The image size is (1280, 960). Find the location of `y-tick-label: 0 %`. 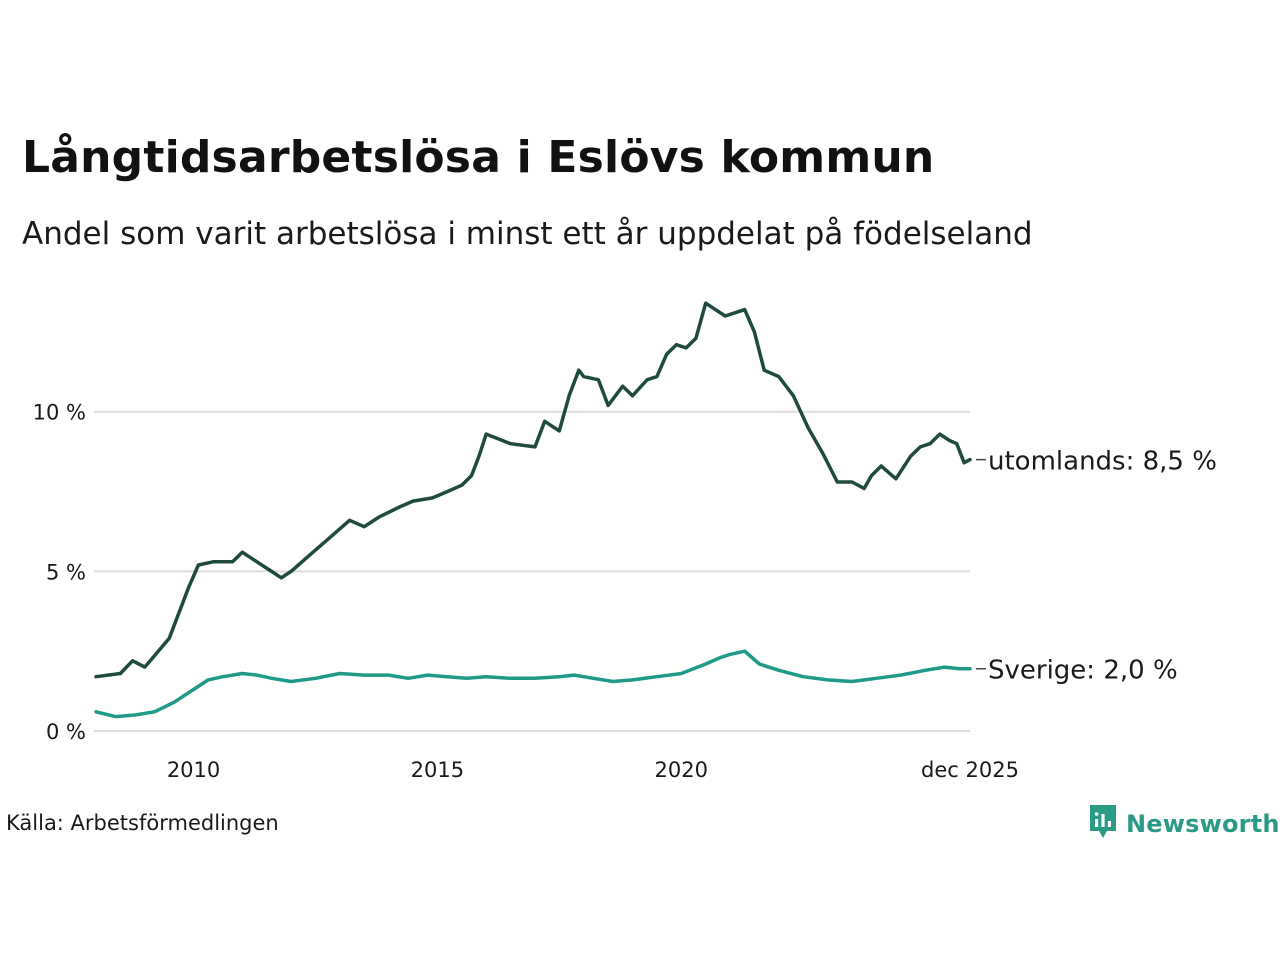

y-tick-label: 0 % is located at coordinates (66, 732).